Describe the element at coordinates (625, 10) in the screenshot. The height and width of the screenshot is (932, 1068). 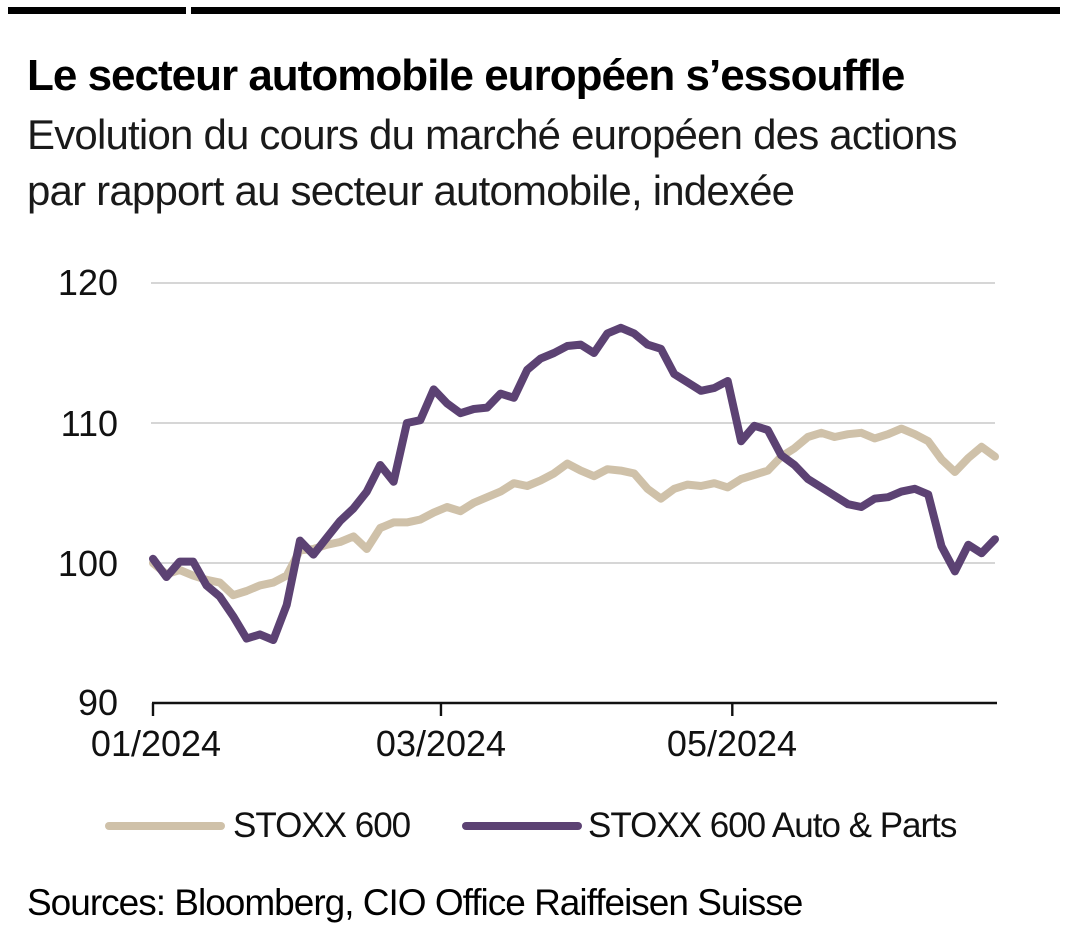
I see `top-rule-right-segment` at that location.